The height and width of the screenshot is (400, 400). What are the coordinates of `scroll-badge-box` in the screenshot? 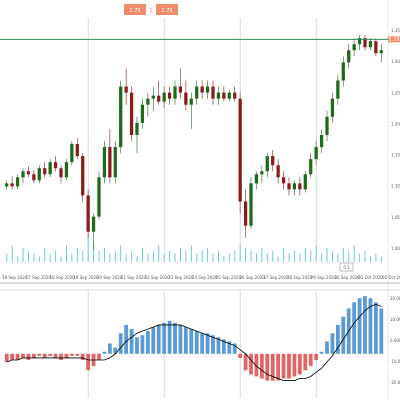 It's located at (346, 267).